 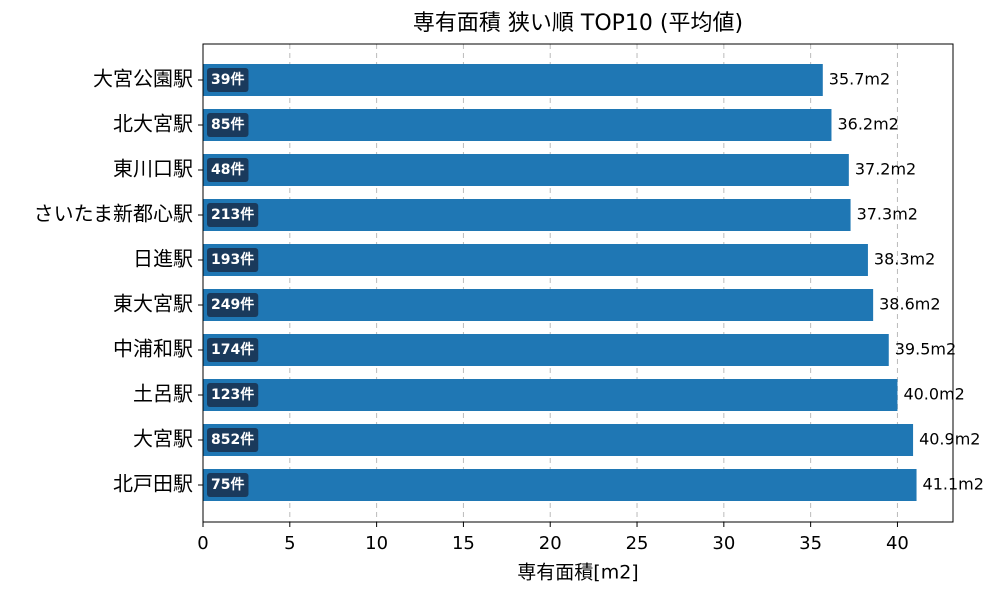 I want to click on count-label: 48件, so click(x=227, y=169).